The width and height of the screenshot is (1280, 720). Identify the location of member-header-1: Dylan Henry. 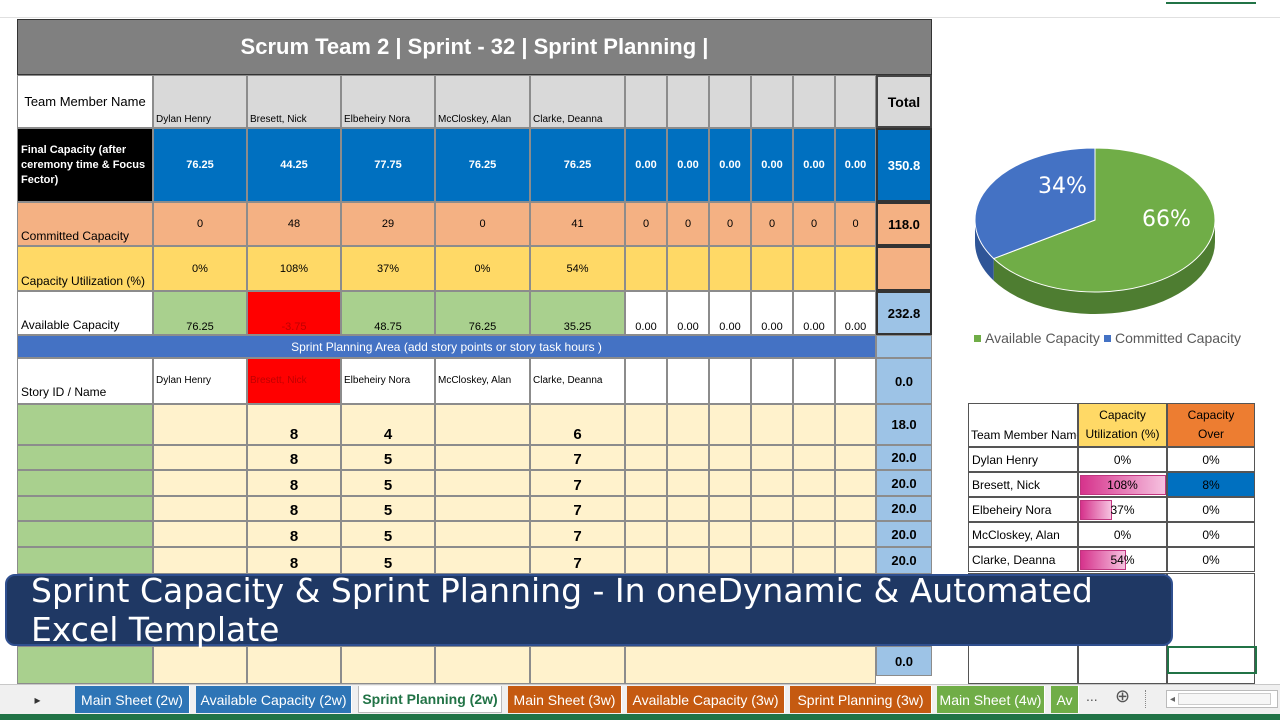
(200, 101).